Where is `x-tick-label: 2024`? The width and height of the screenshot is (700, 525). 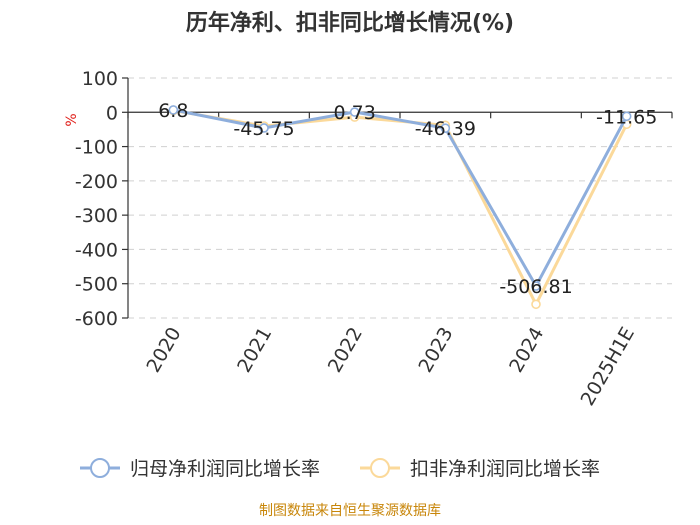
x-tick-label: 2024 is located at coordinates (526, 350).